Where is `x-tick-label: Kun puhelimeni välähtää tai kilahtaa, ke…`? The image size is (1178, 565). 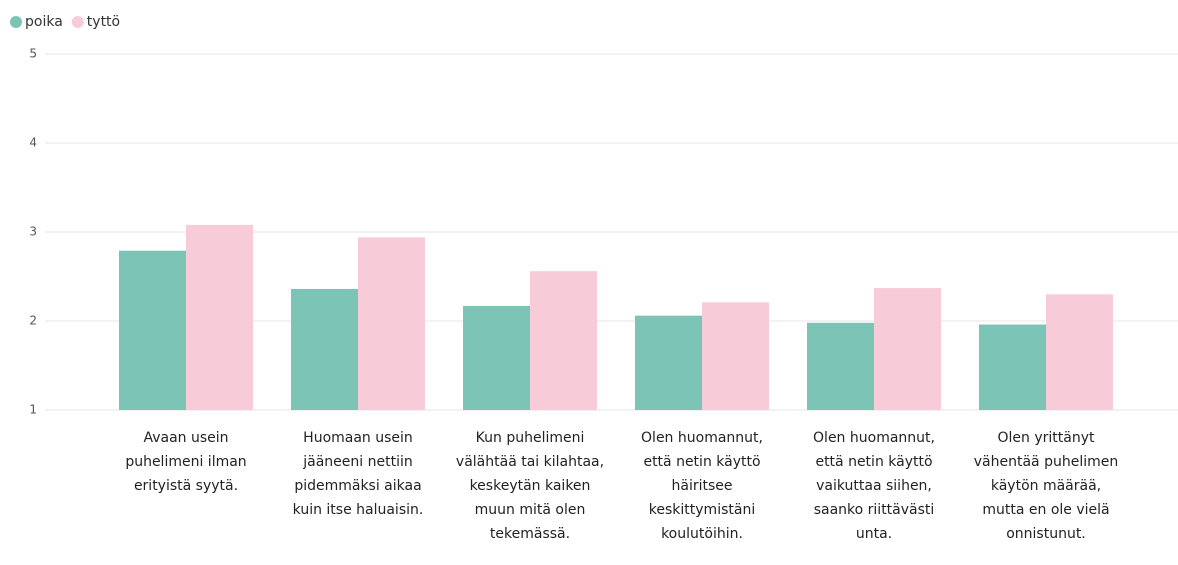 x-tick-label: Kun puhelimeni välähtää tai kilahtaa, ke… is located at coordinates (530, 486).